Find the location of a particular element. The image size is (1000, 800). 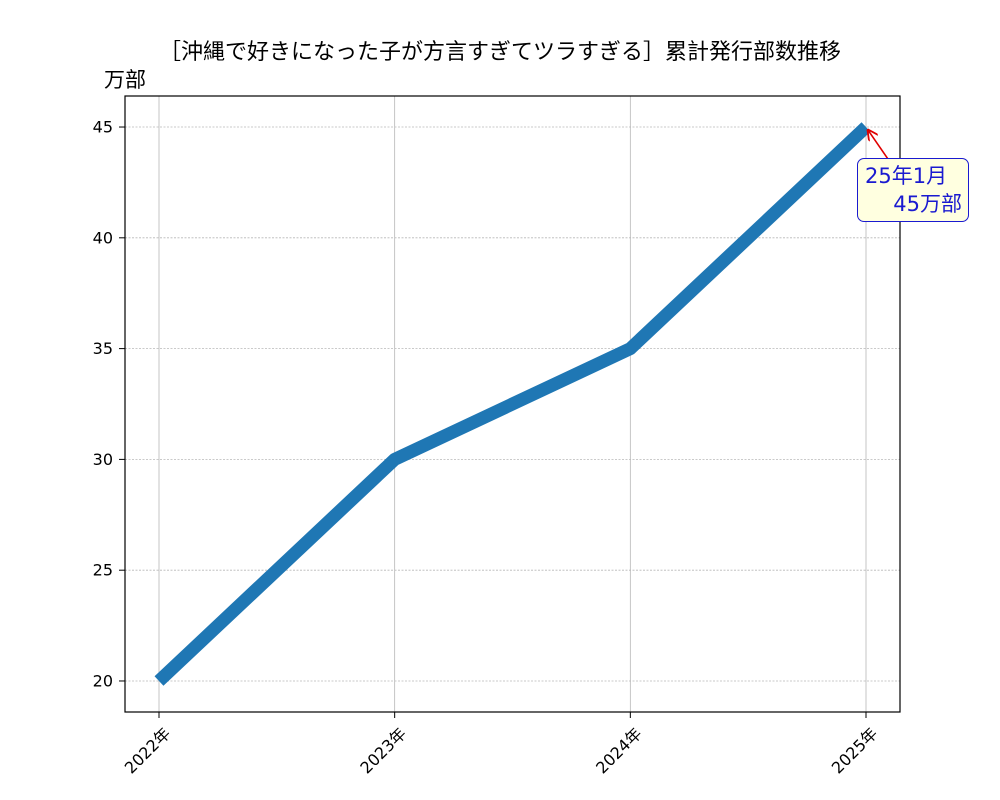

y-tick-label: 45 is located at coordinates (103, 127).